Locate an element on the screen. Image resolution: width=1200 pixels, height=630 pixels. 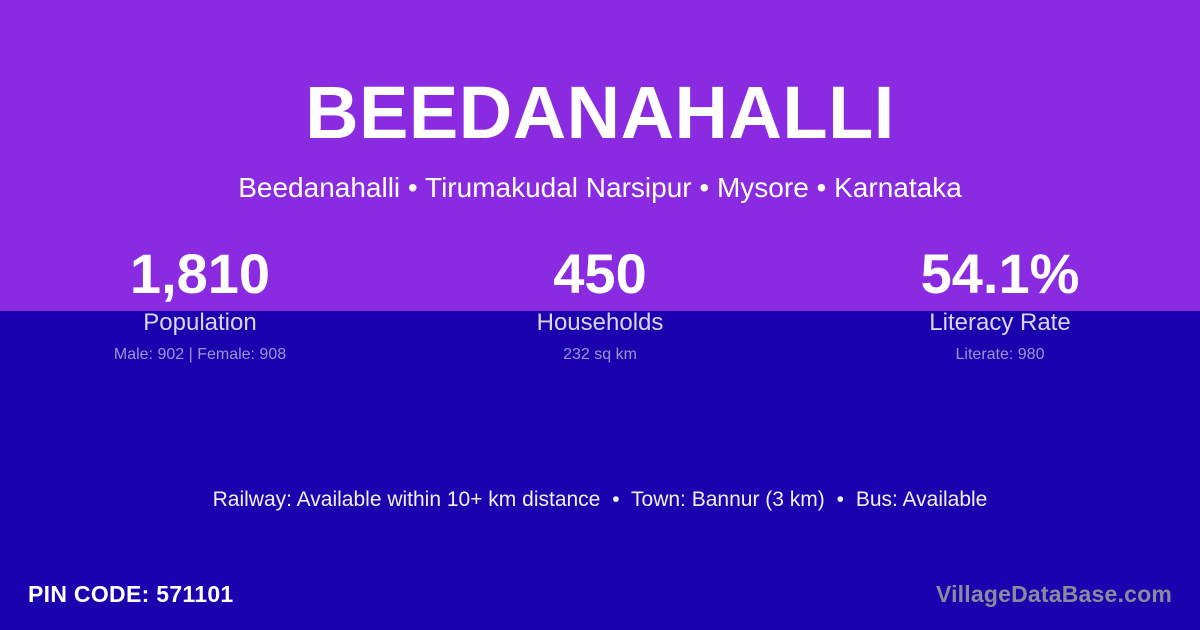
page-title: BEEDANAHALLI is located at coordinates (600, 112).